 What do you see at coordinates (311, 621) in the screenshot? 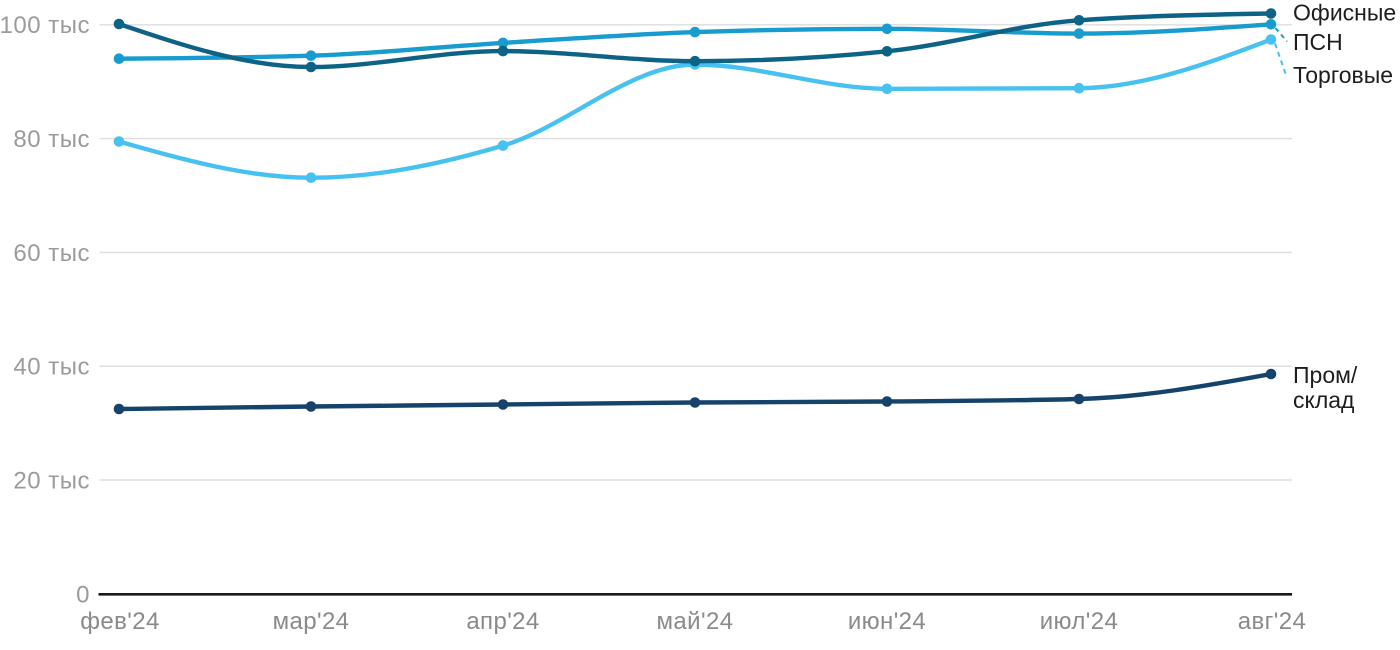
I see `svg-text: мар'24` at bounding box center [311, 621].